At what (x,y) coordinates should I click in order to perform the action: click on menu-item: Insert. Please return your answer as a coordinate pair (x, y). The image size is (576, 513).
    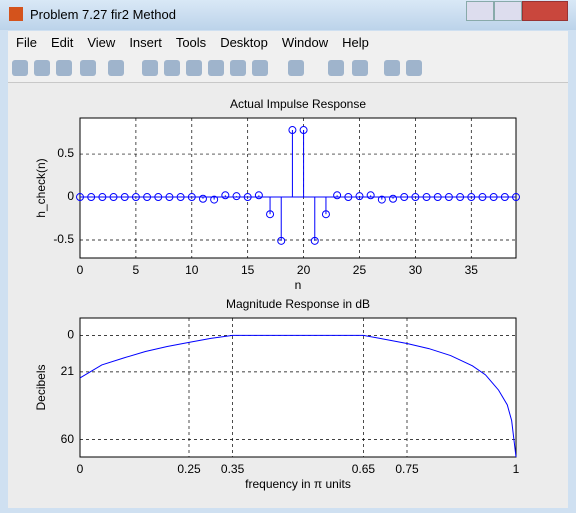
    Looking at the image, I should click on (145, 42).